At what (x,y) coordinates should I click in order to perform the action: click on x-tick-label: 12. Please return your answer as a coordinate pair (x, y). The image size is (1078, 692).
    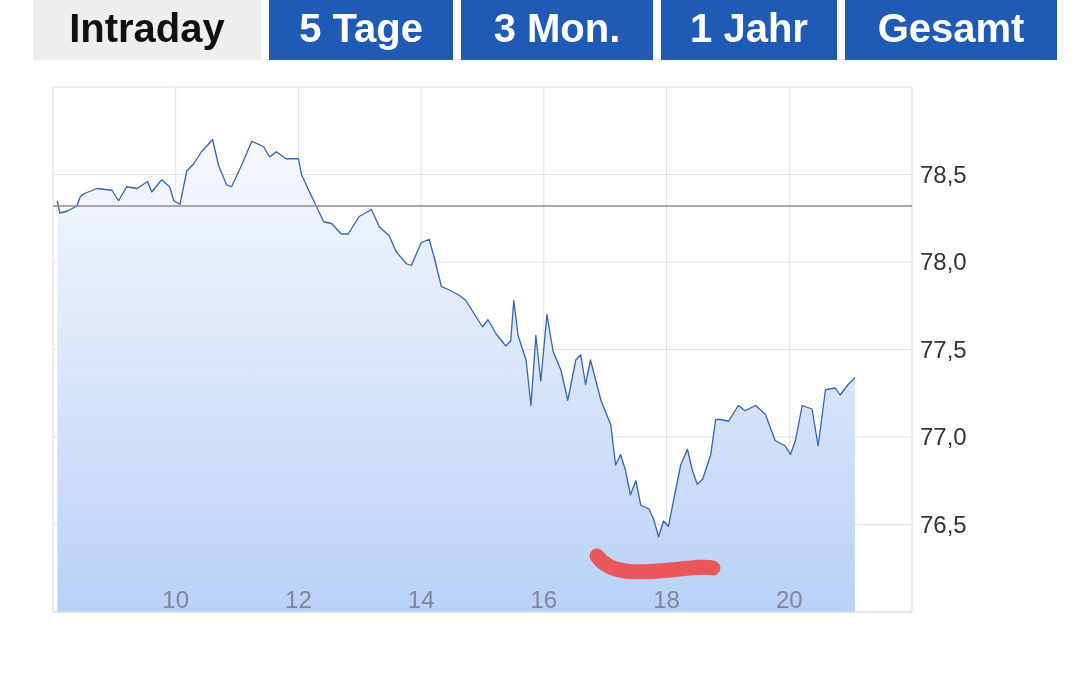
    Looking at the image, I should click on (298, 599).